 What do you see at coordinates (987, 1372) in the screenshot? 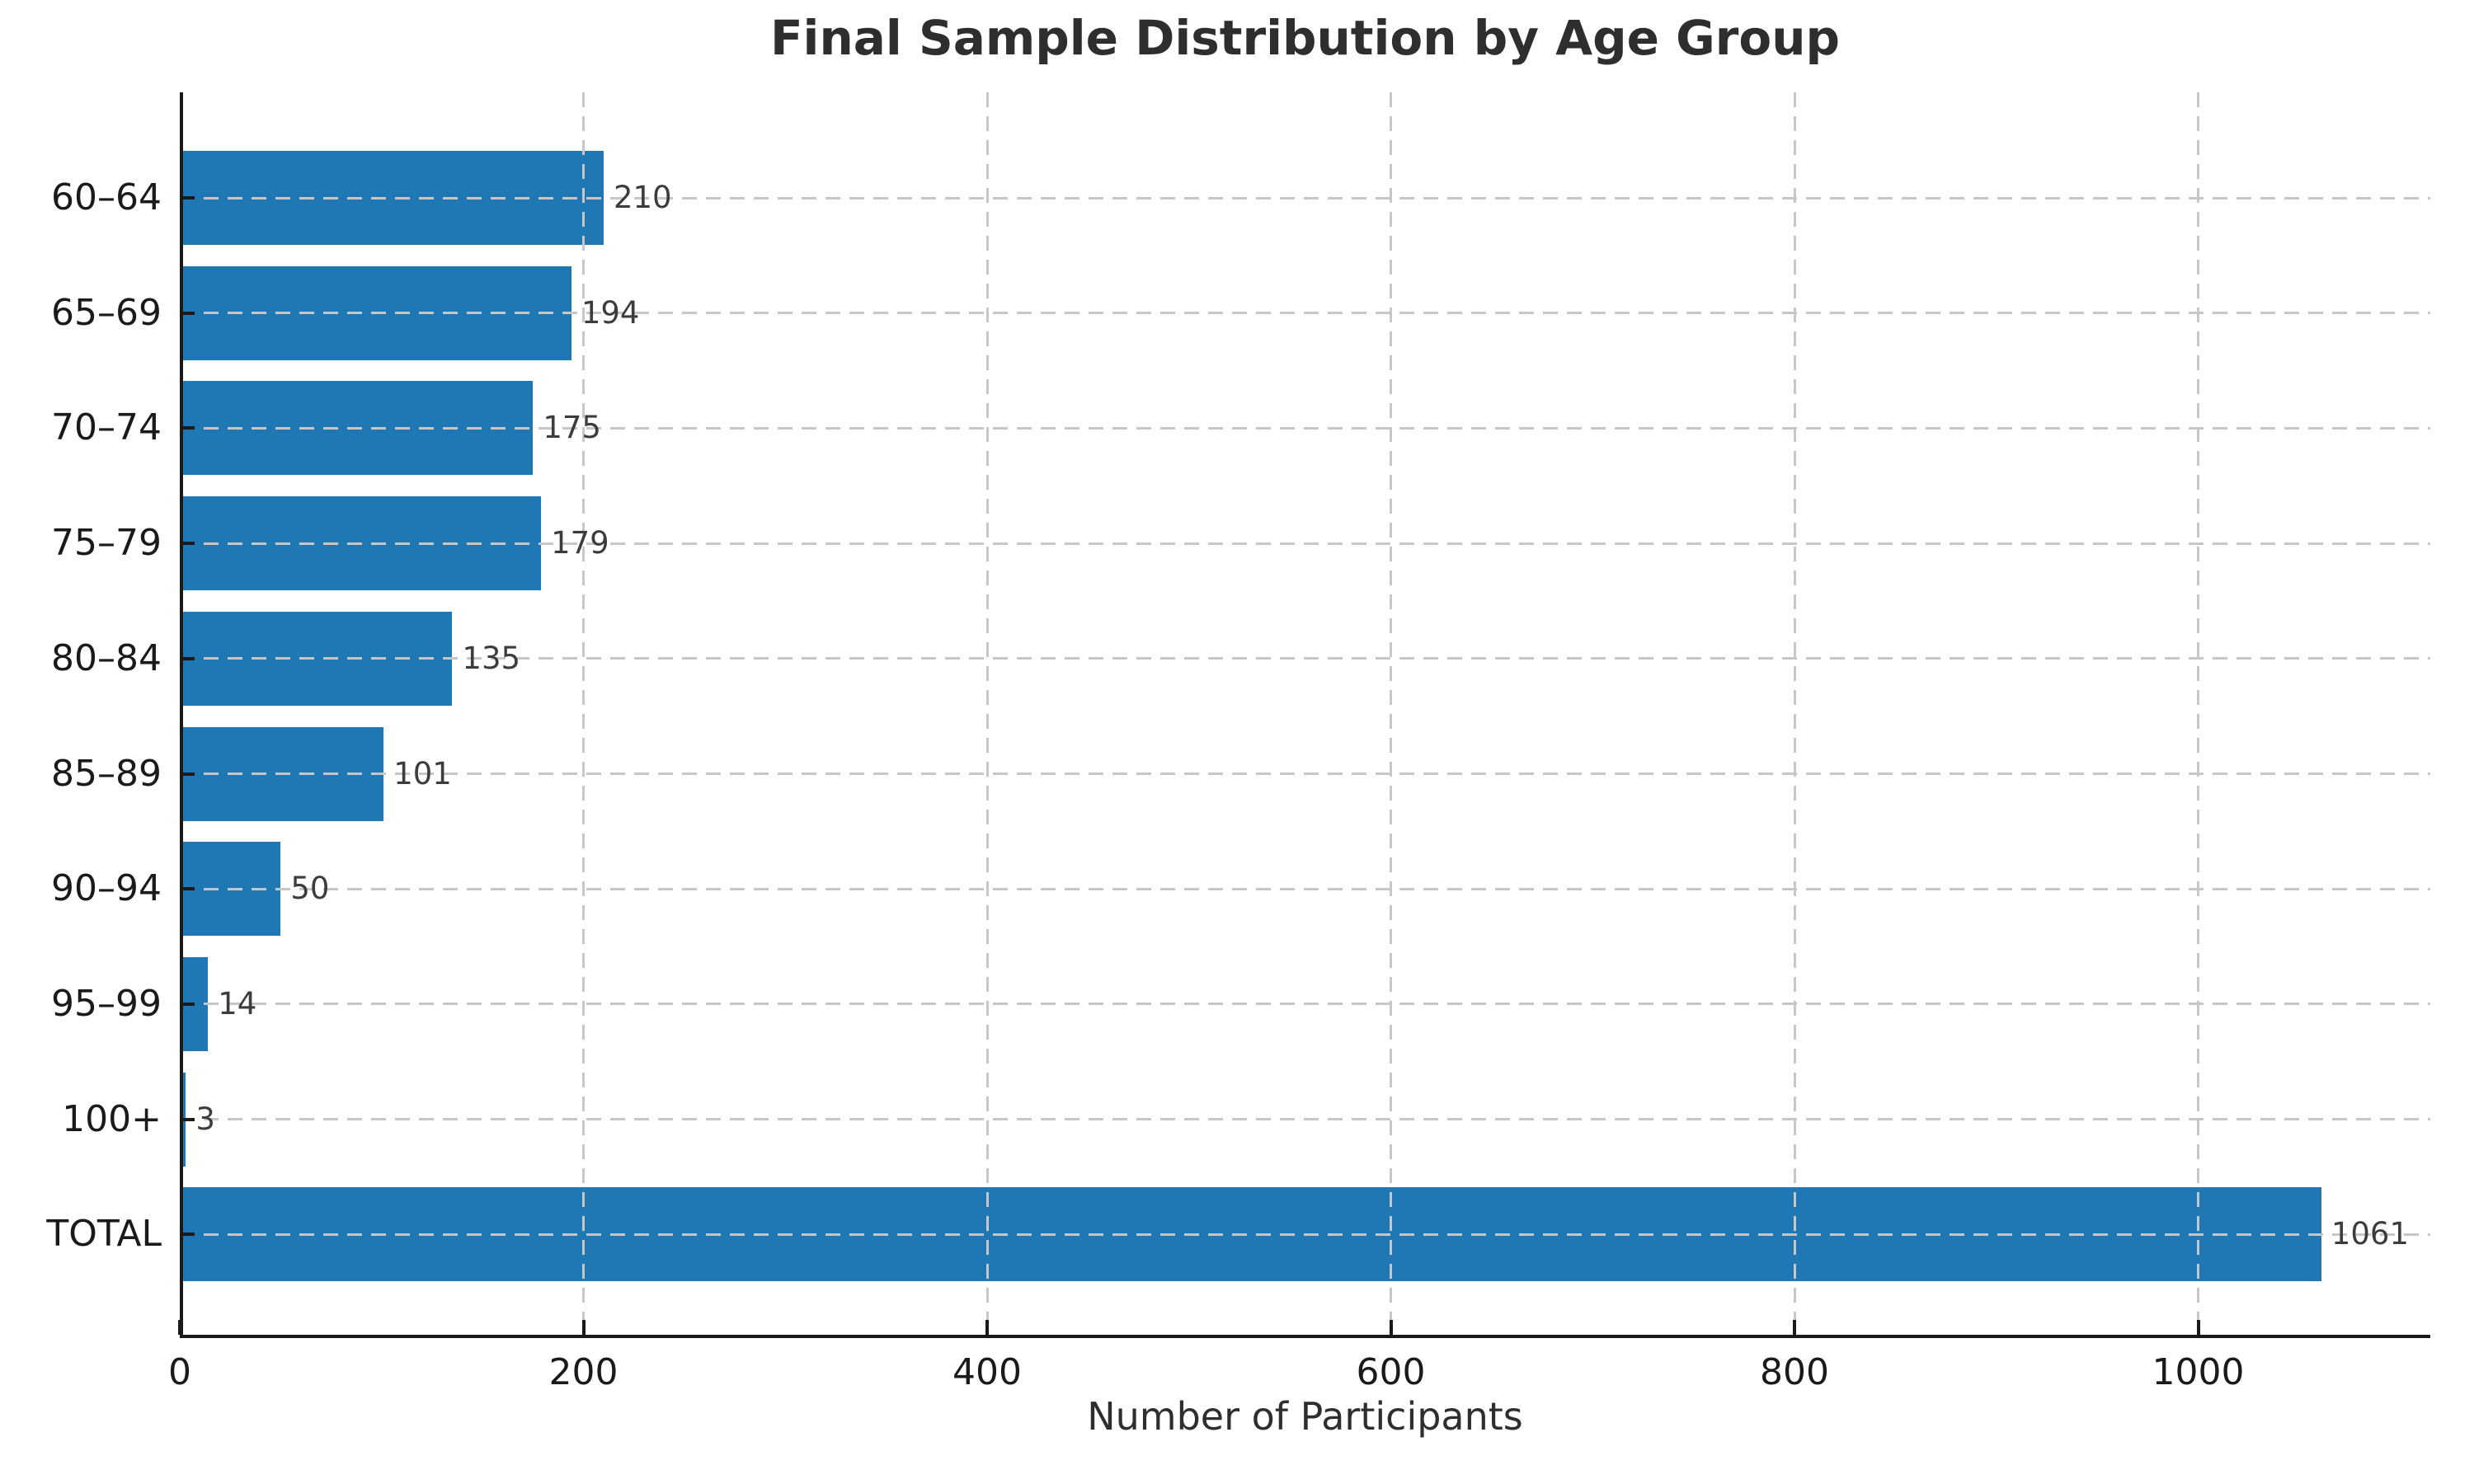
I see `x-tick-label: 400` at bounding box center [987, 1372].